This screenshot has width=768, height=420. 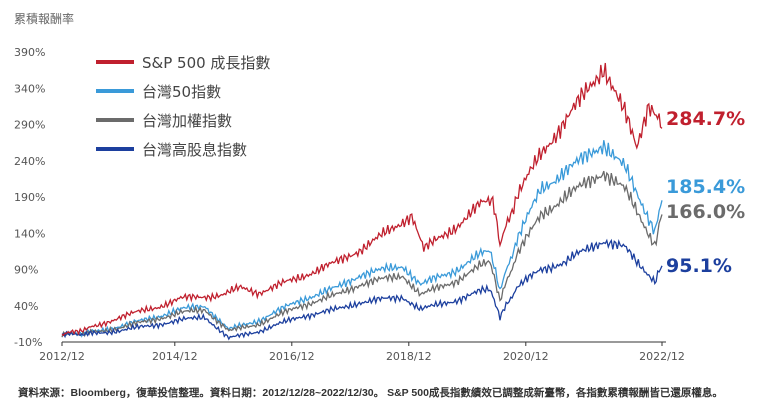 What do you see at coordinates (292, 356) in the screenshot?
I see `x-tick-label: 2016/12` at bounding box center [292, 356].